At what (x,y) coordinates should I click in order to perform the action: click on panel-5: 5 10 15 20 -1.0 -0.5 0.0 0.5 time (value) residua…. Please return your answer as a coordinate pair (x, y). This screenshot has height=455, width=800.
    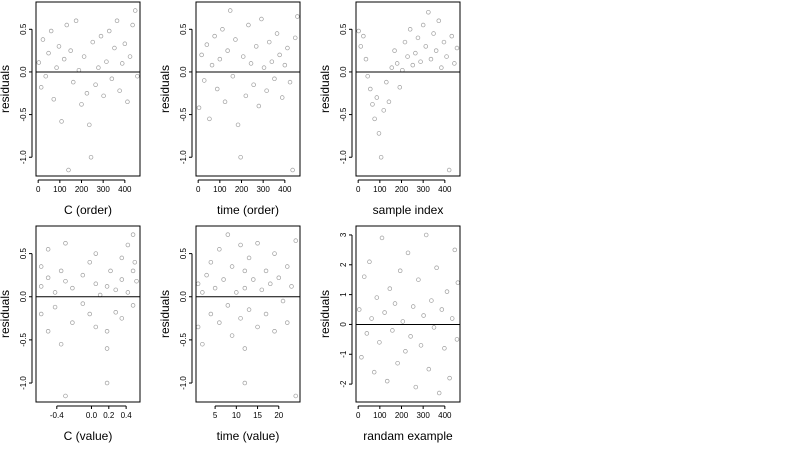
    Looking at the image, I should click on (229, 334).